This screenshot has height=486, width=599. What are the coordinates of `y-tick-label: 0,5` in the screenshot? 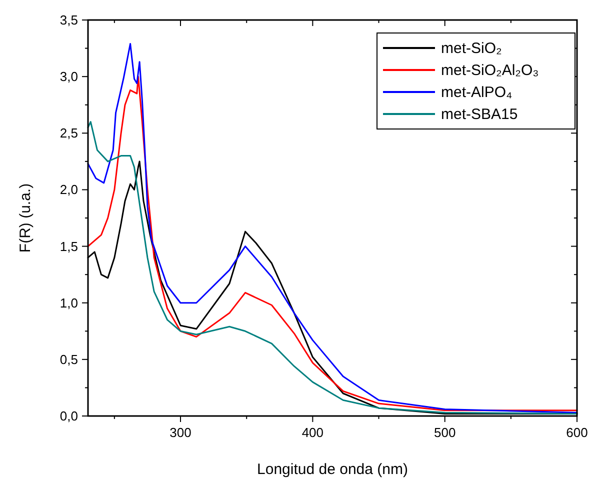 It's located at (69, 359).